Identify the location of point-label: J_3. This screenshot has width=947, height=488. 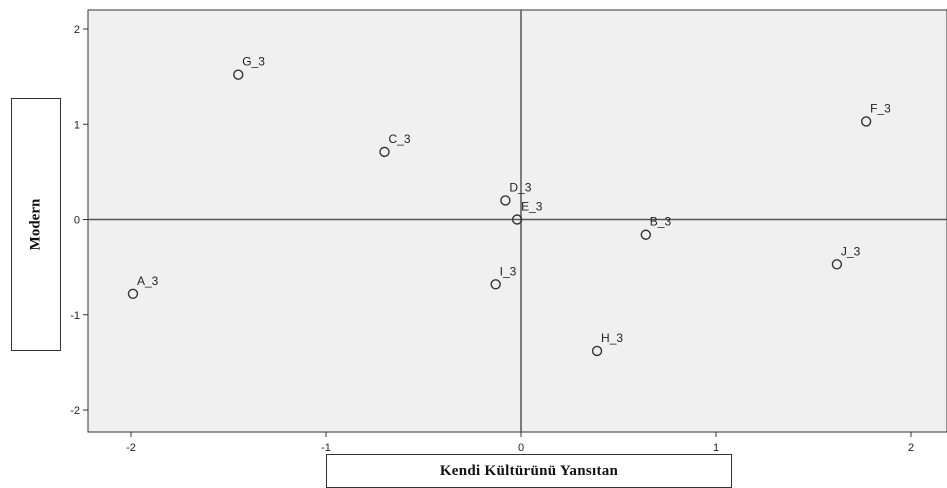
(851, 251).